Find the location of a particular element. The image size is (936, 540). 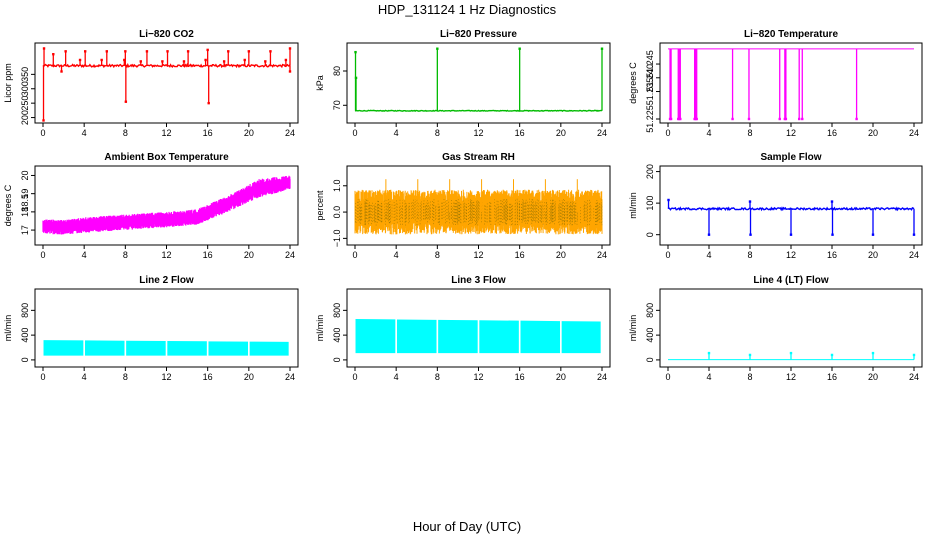

panel-2-x-tick-label: 4 is located at coordinates (708, 133).